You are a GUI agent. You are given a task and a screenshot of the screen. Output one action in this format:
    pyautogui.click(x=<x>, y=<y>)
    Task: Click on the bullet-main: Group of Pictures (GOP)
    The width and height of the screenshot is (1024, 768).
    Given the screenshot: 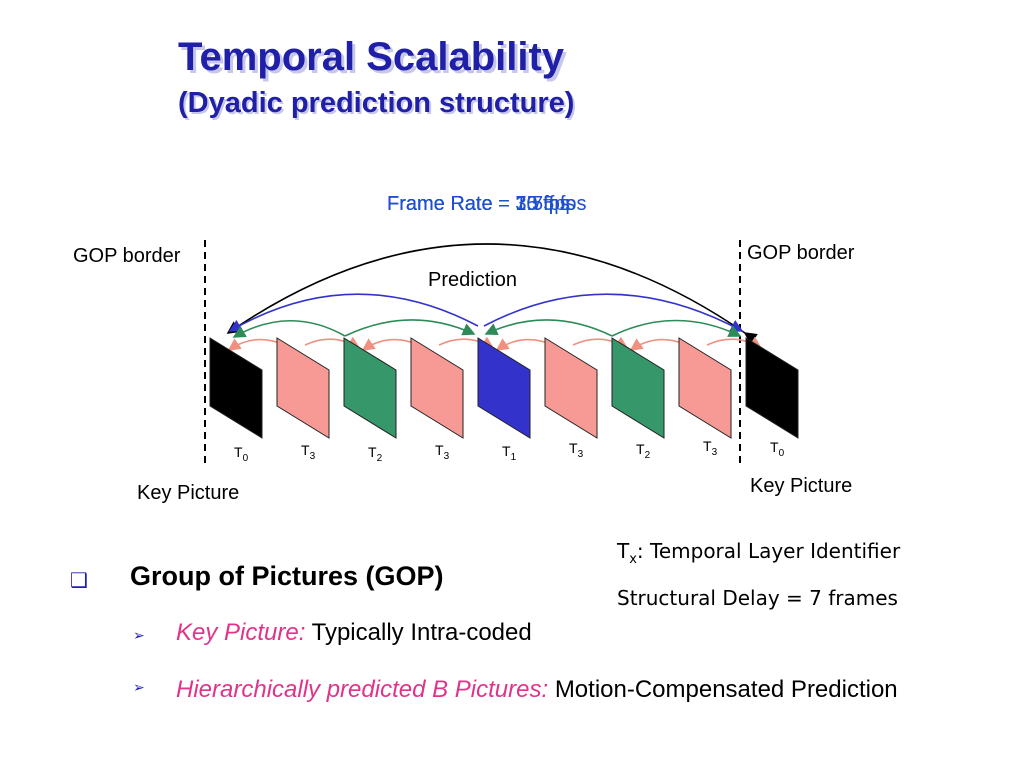 What is the action you would take?
    pyautogui.click(x=287, y=576)
    